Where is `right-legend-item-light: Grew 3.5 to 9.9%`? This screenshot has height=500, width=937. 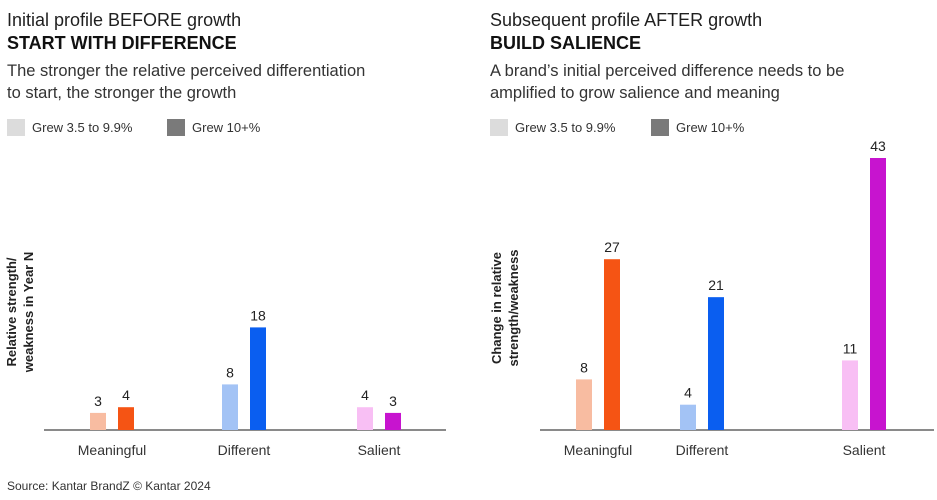 right-legend-item-light: Grew 3.5 to 9.9% is located at coordinates (553, 128).